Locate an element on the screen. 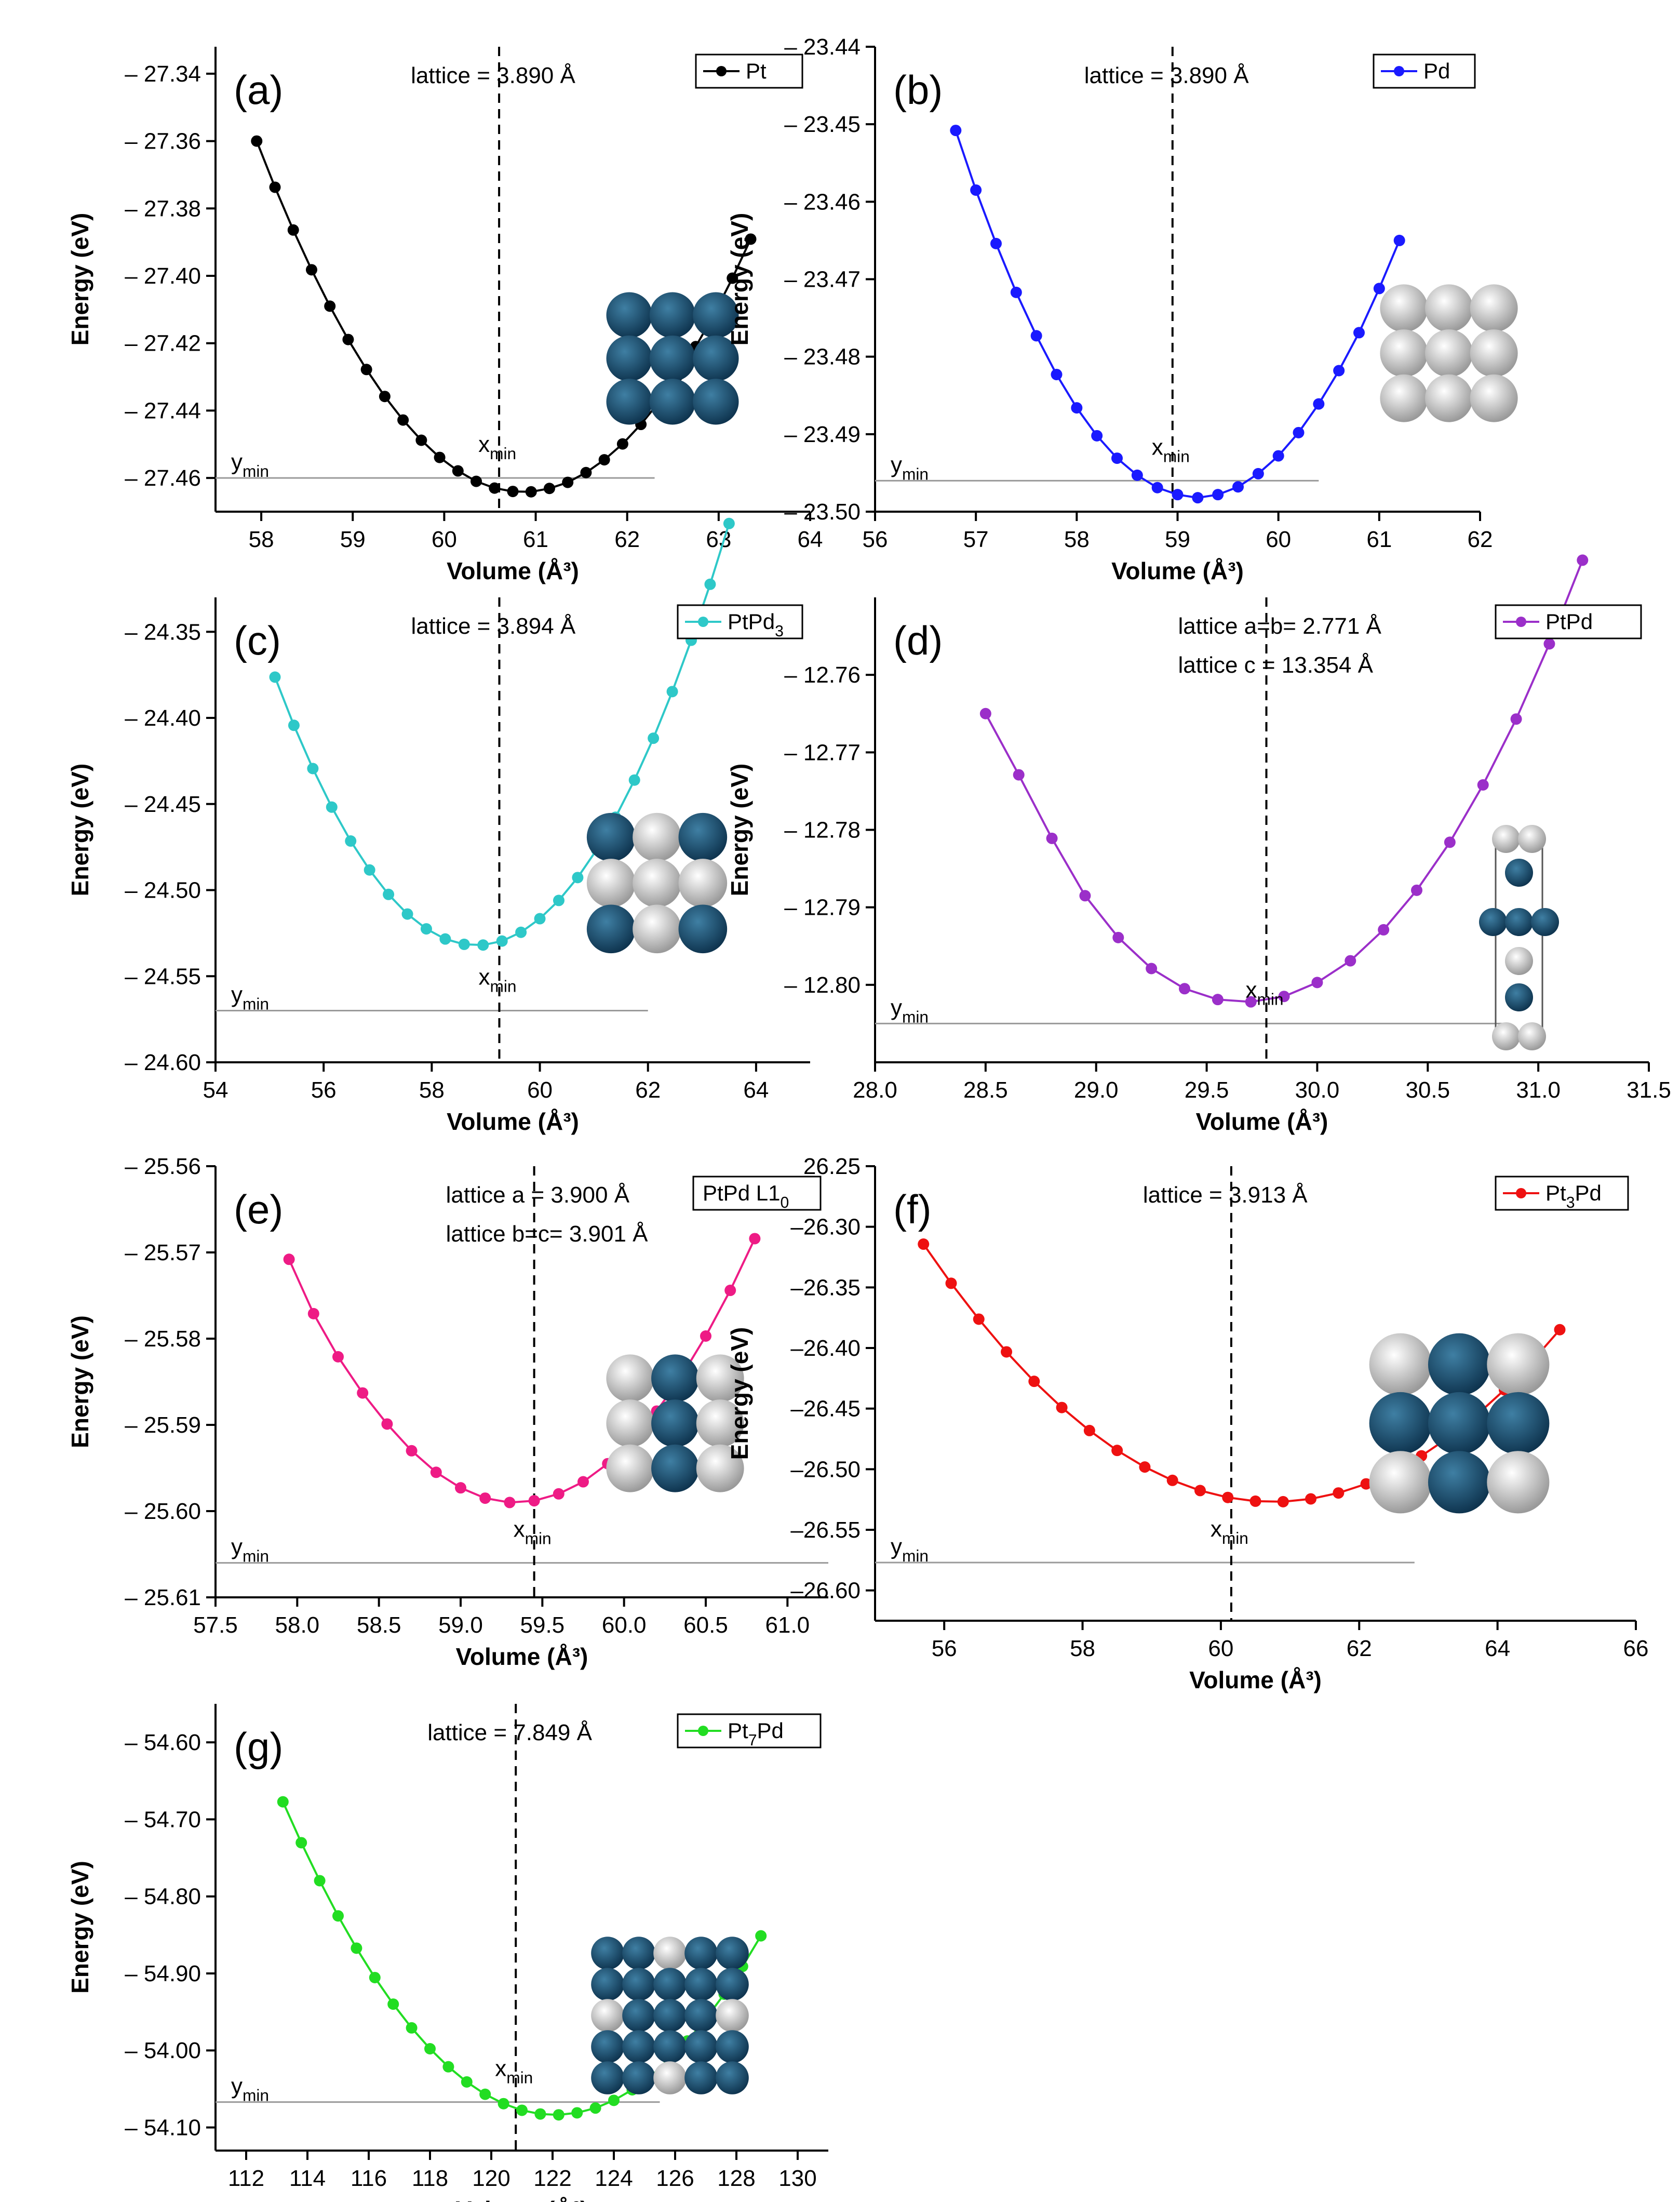  x-axis-title: Volume (Å³) is located at coordinates (522, 1657).